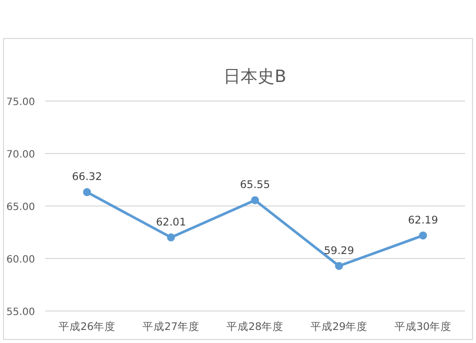  Describe the element at coordinates (423, 326) in the screenshot. I see `x-tick-label: 平成30年度` at that location.